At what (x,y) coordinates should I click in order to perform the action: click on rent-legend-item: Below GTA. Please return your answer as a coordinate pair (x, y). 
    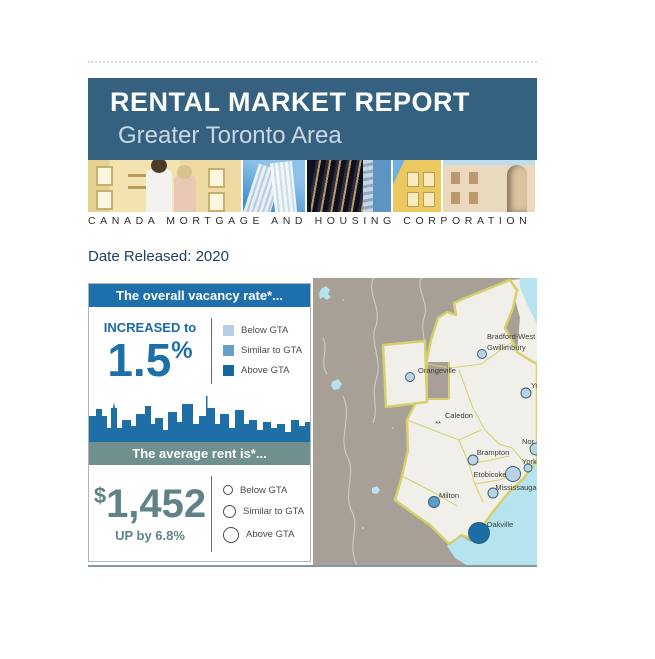
    Looking at the image, I should click on (266, 490).